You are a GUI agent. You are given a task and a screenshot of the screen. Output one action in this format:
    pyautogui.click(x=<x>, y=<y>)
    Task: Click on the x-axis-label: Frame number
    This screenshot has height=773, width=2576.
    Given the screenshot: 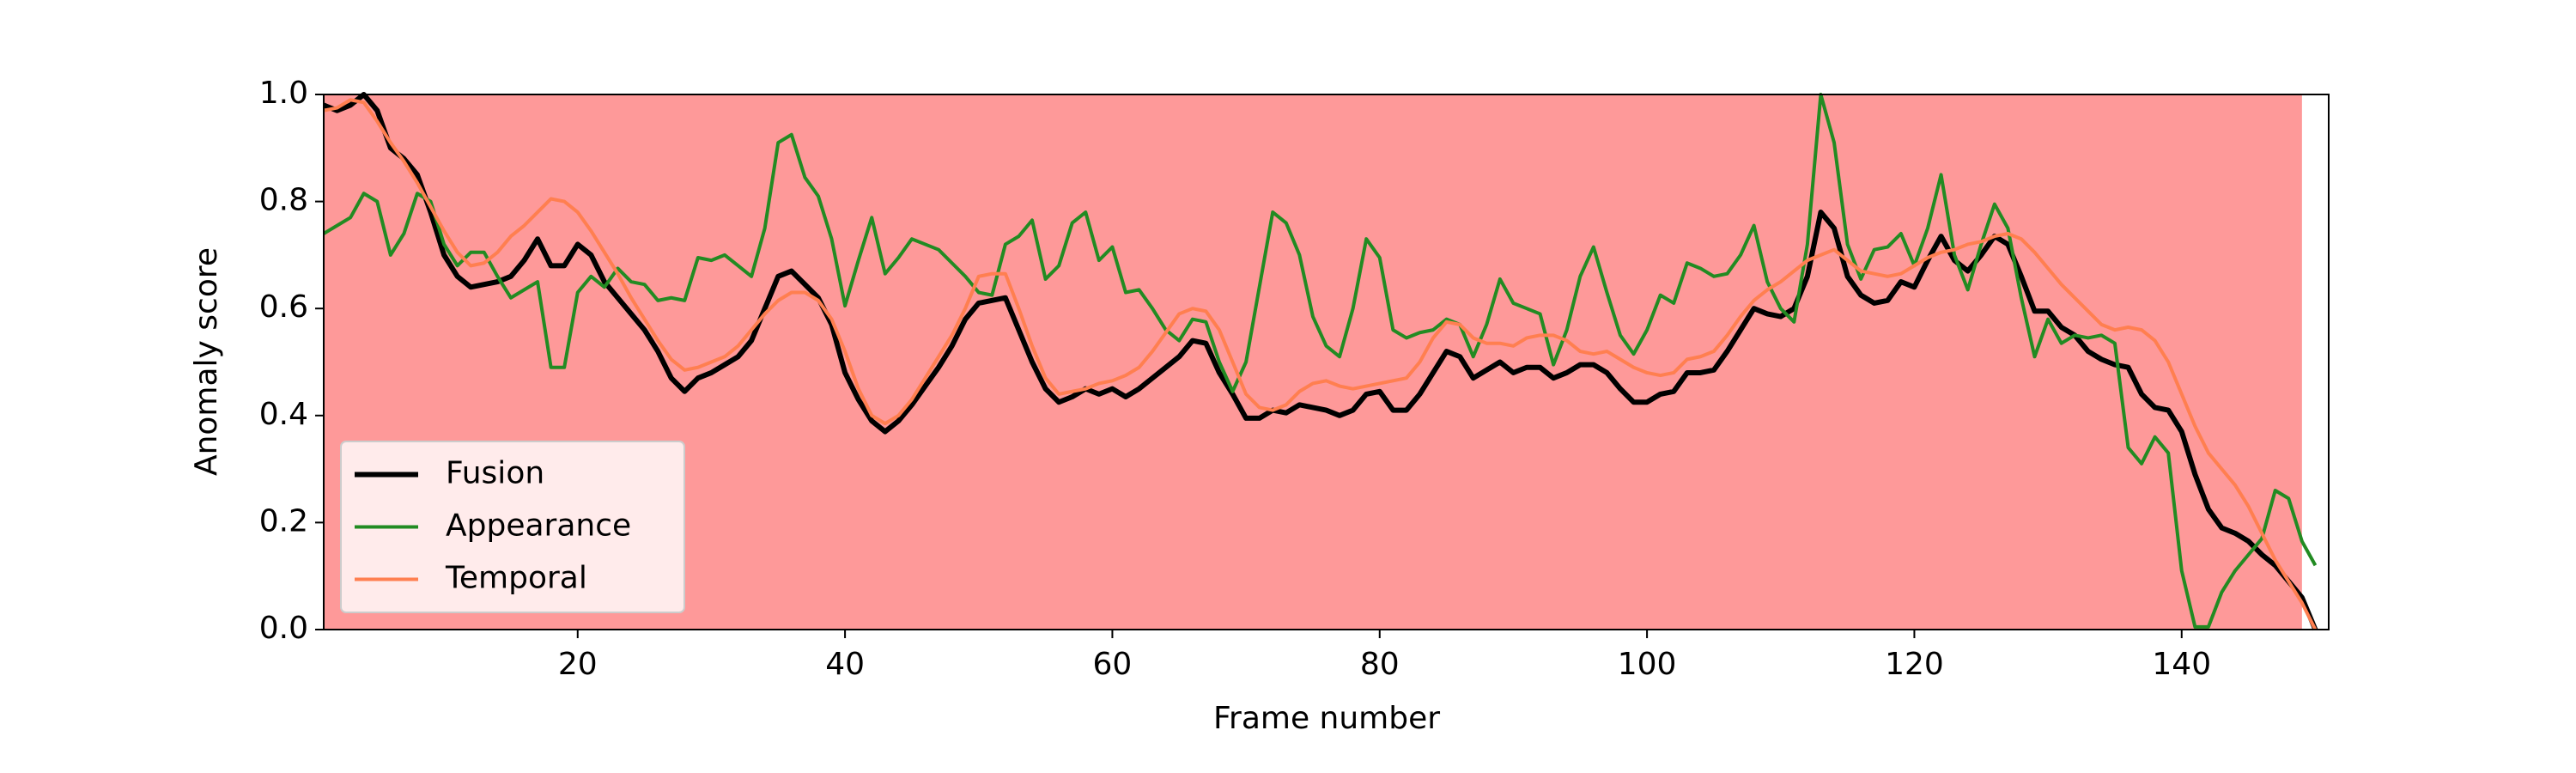 What is the action you would take?
    pyautogui.click(x=1327, y=718)
    